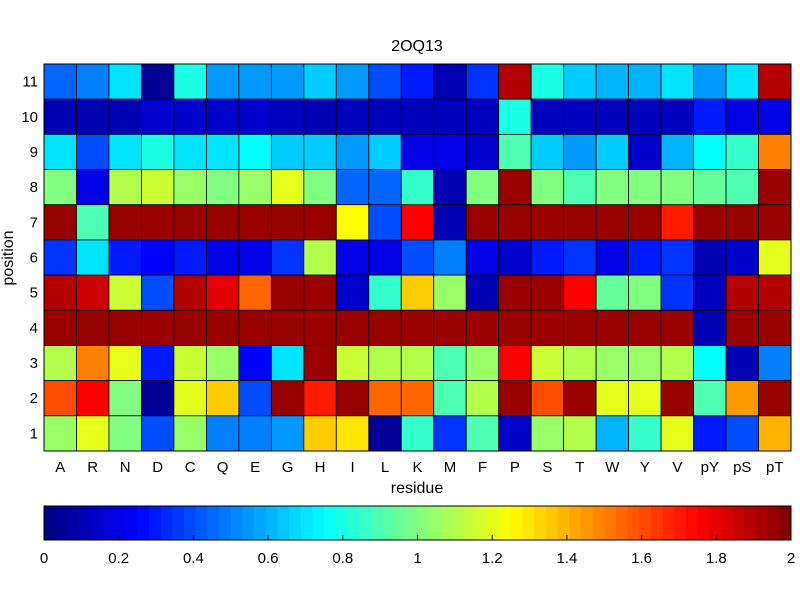 This screenshot has width=800, height=600. What do you see at coordinates (44, 558) in the screenshot?
I see `colorbar-tick-label: 0` at bounding box center [44, 558].